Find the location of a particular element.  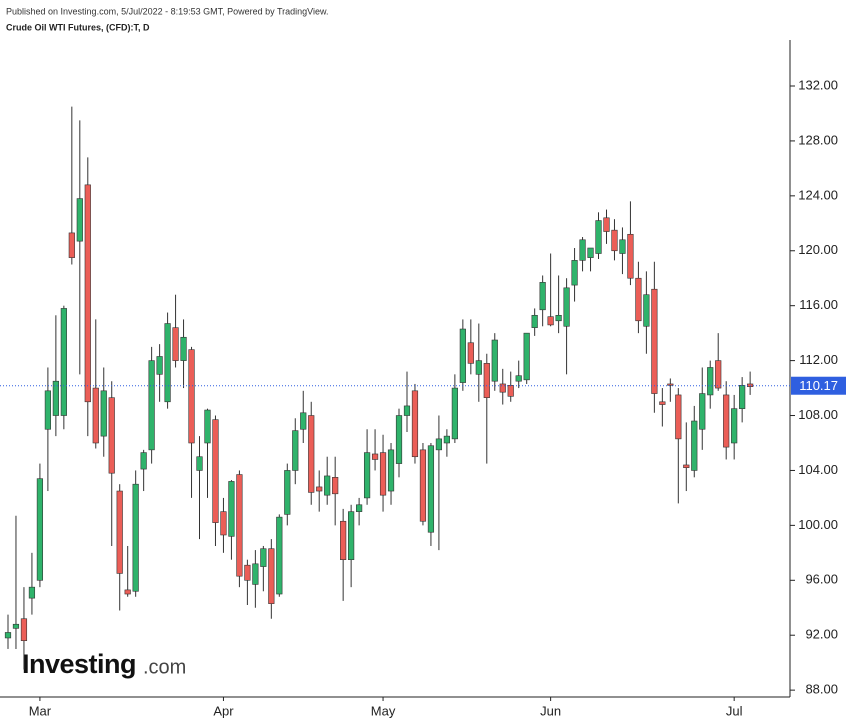

last-price-box is located at coordinates (818, 385).